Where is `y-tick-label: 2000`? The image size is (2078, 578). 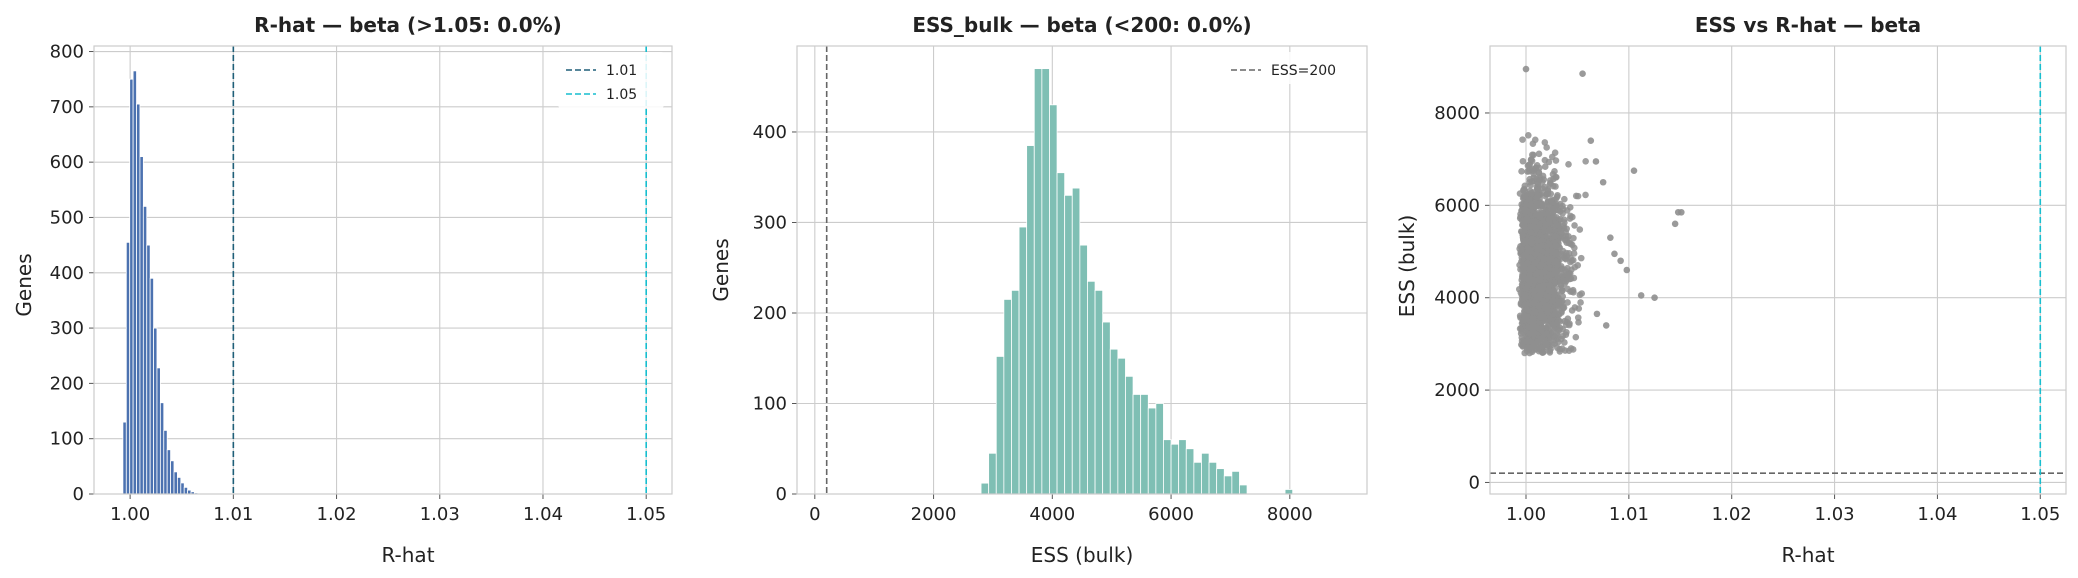 y-tick-label: 2000 is located at coordinates (1457, 390).